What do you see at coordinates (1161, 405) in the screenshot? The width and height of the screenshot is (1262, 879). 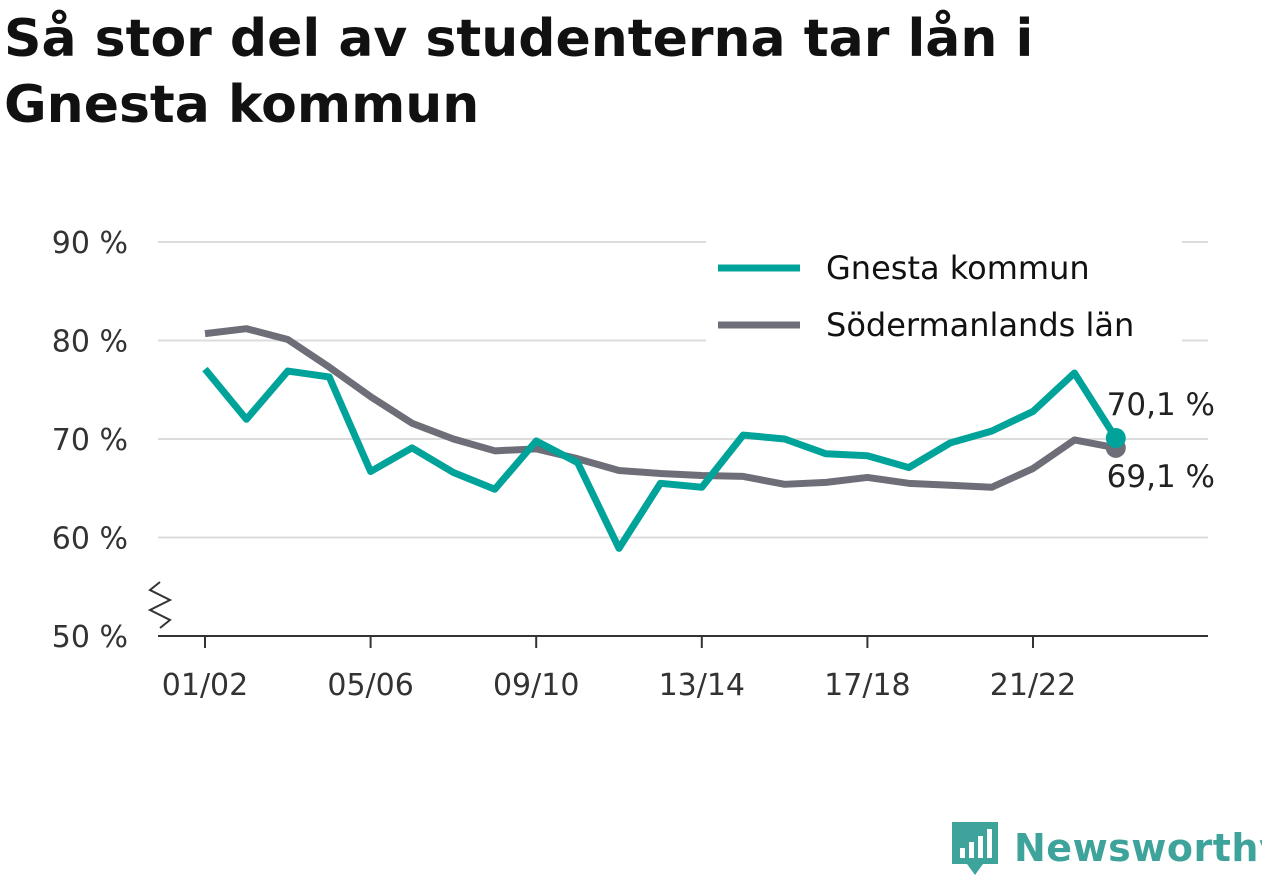 I see `end-label: 70,1 %` at bounding box center [1161, 405].